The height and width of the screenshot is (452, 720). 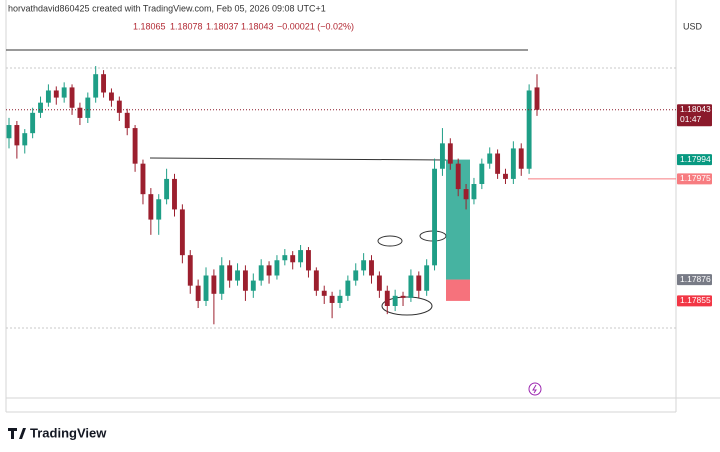 What do you see at coordinates (298, 159) in the screenshot?
I see `drawn-line` at bounding box center [298, 159].